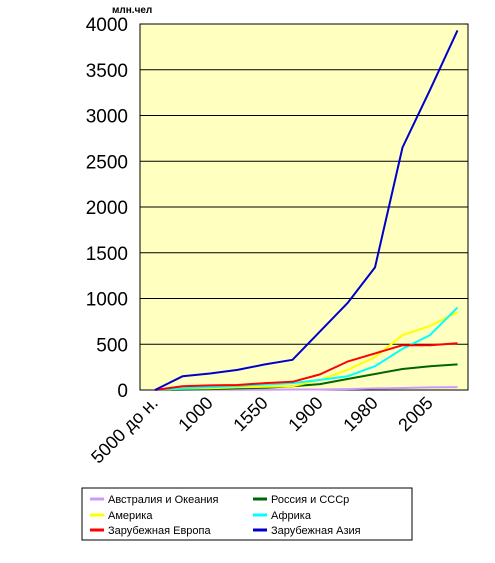  What do you see at coordinates (310, 500) in the screenshot?
I see `legend-label: Россия и СССр` at bounding box center [310, 500].